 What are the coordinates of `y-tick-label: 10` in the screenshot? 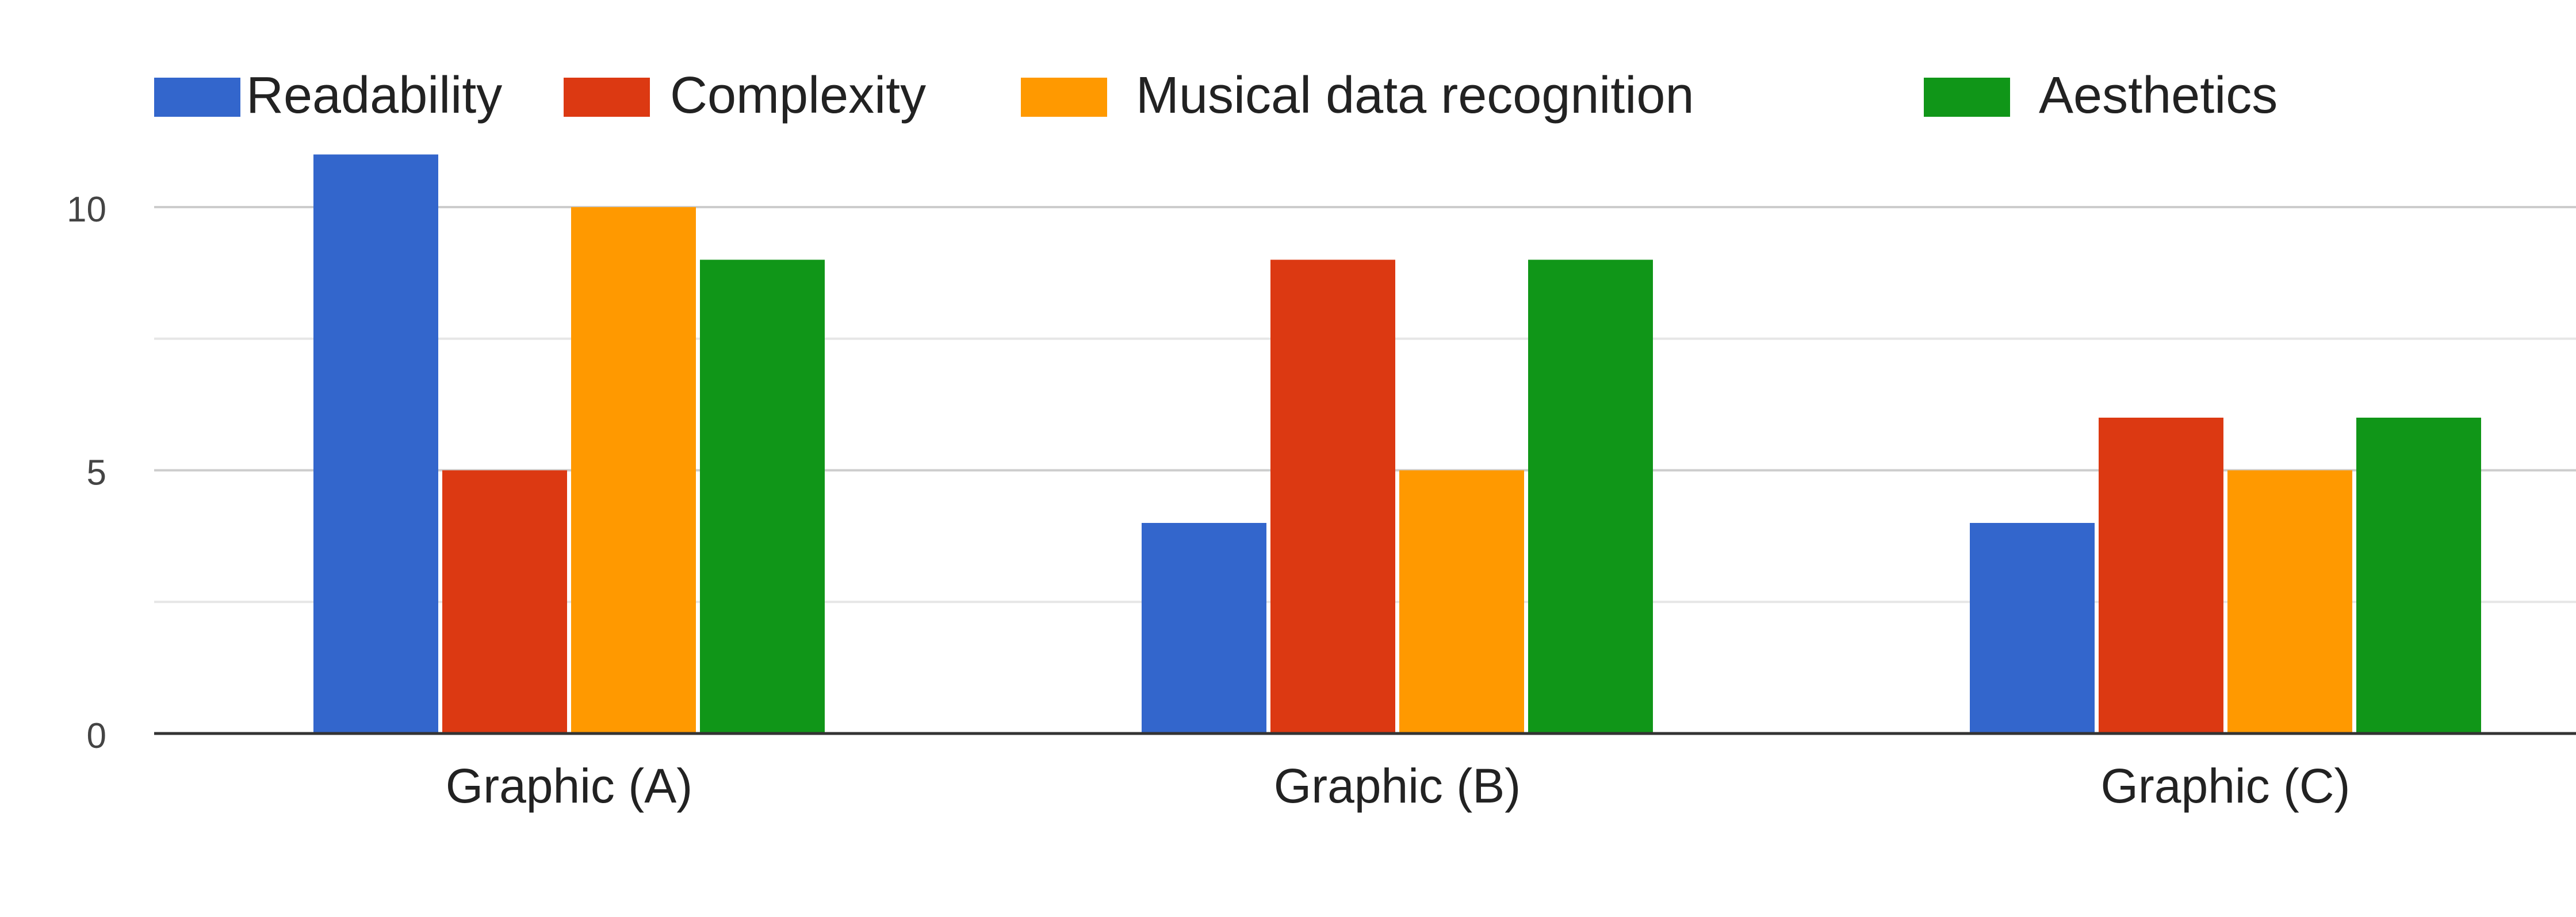 It's located at (86, 210).